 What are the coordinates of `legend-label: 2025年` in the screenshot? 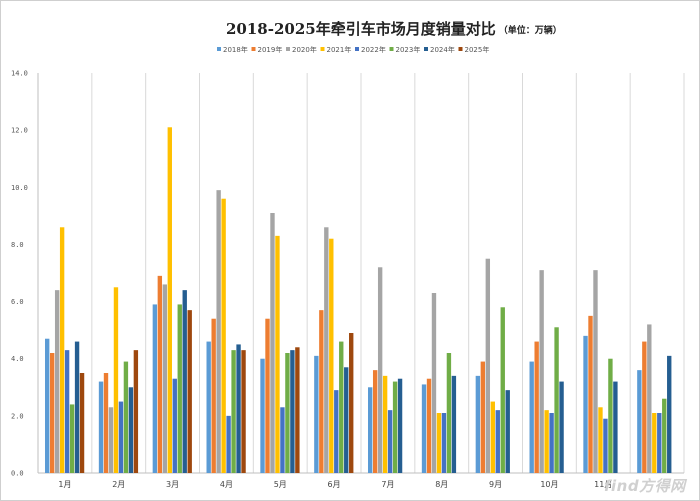 It's located at (477, 49).